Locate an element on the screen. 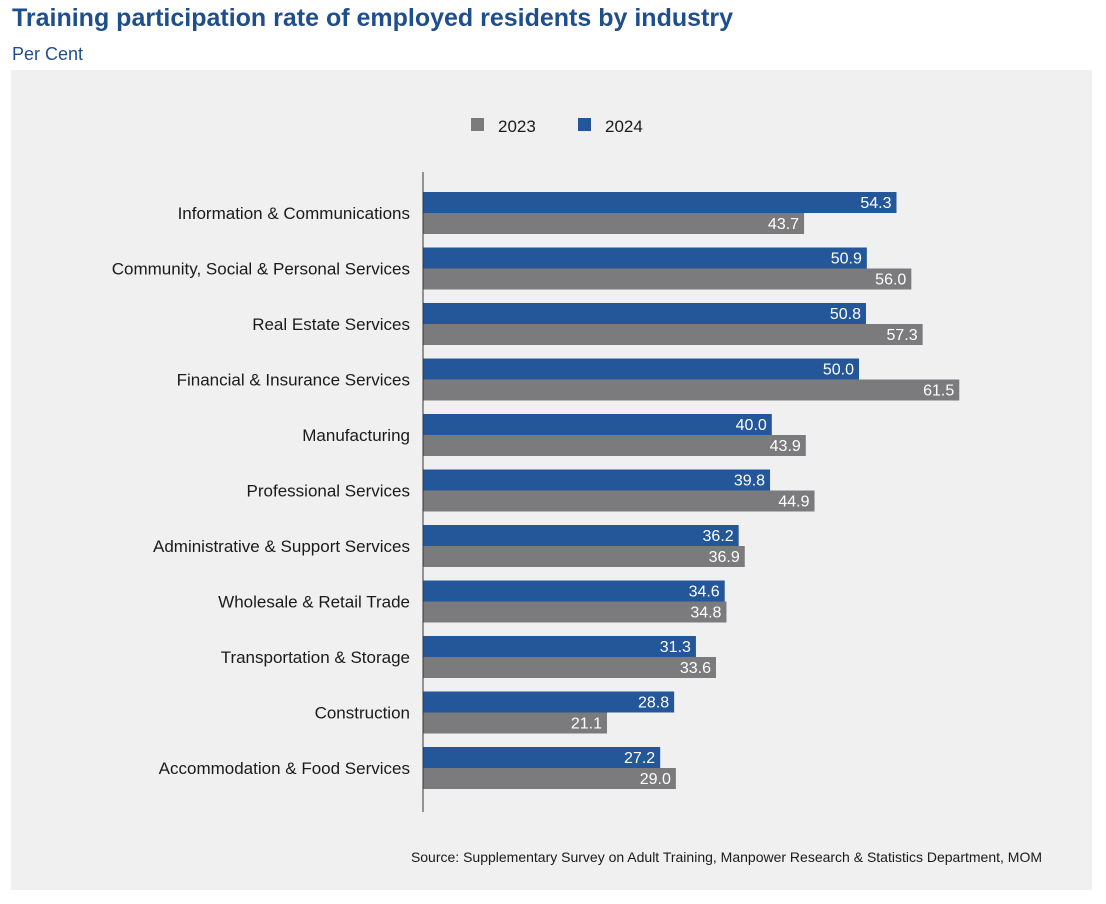 This screenshot has height=904, width=1106. category-label: Financial & Insurance Services is located at coordinates (293, 380).